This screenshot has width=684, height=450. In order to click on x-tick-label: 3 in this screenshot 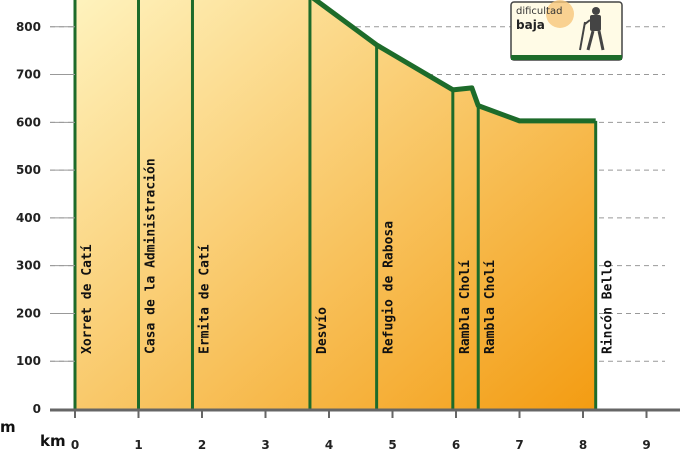, I will do `click(265, 444)`.